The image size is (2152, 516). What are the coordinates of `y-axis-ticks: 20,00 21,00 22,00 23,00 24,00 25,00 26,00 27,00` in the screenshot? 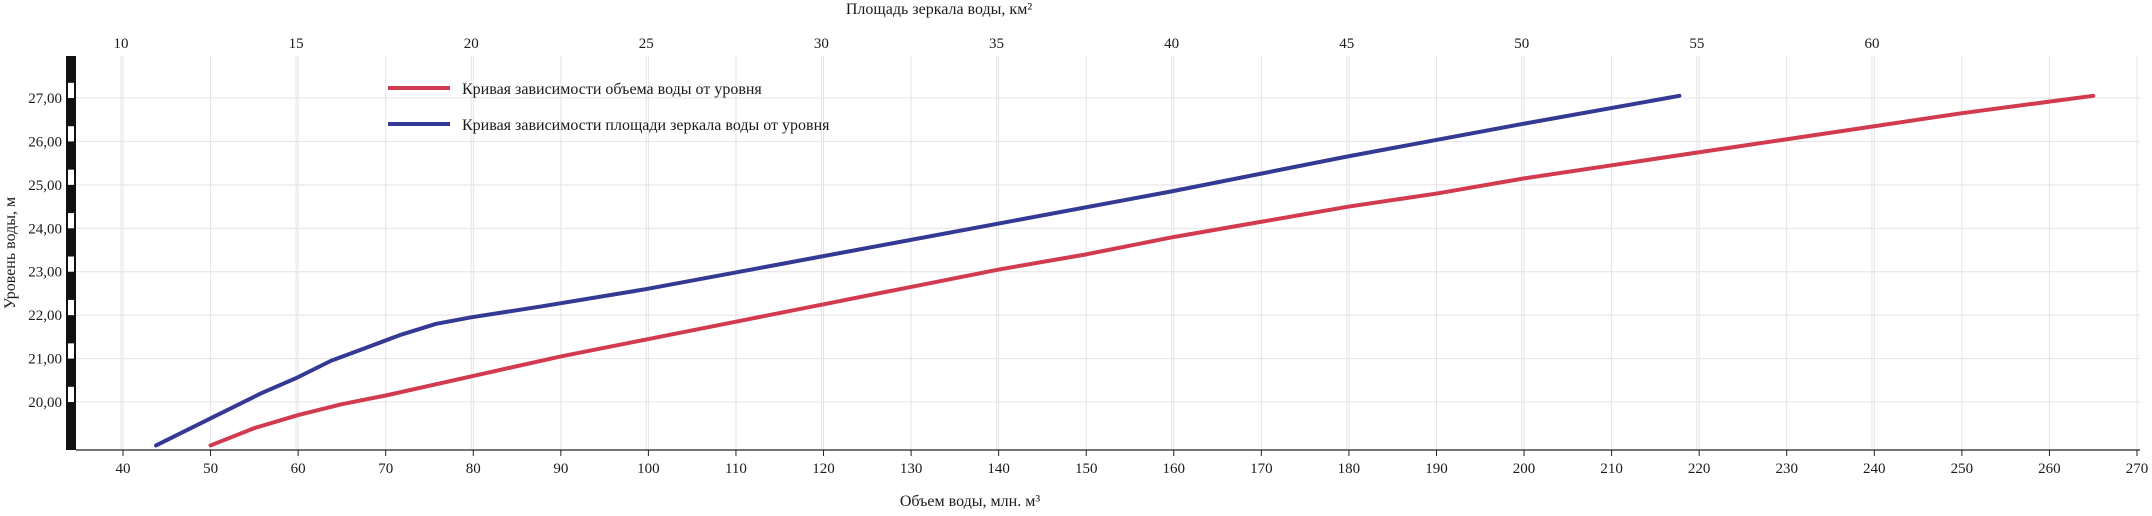 It's located at (45, 251).